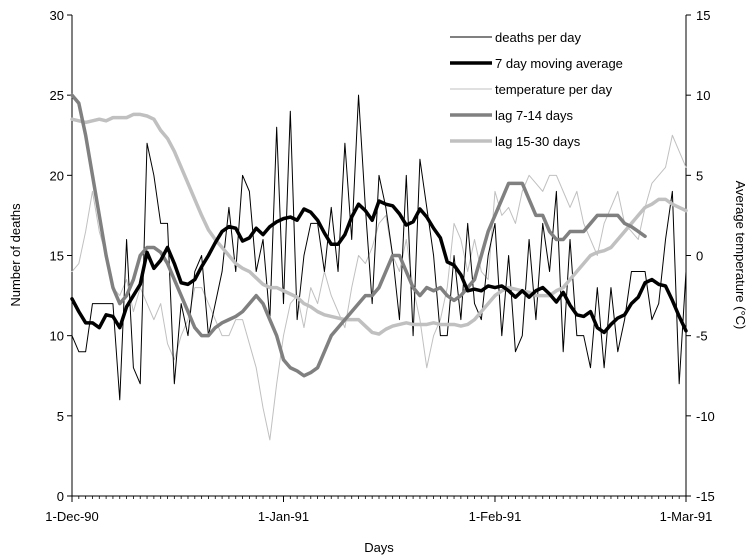 This screenshot has height=559, width=748. I want to click on legend-label: temperature per day, so click(554, 89).